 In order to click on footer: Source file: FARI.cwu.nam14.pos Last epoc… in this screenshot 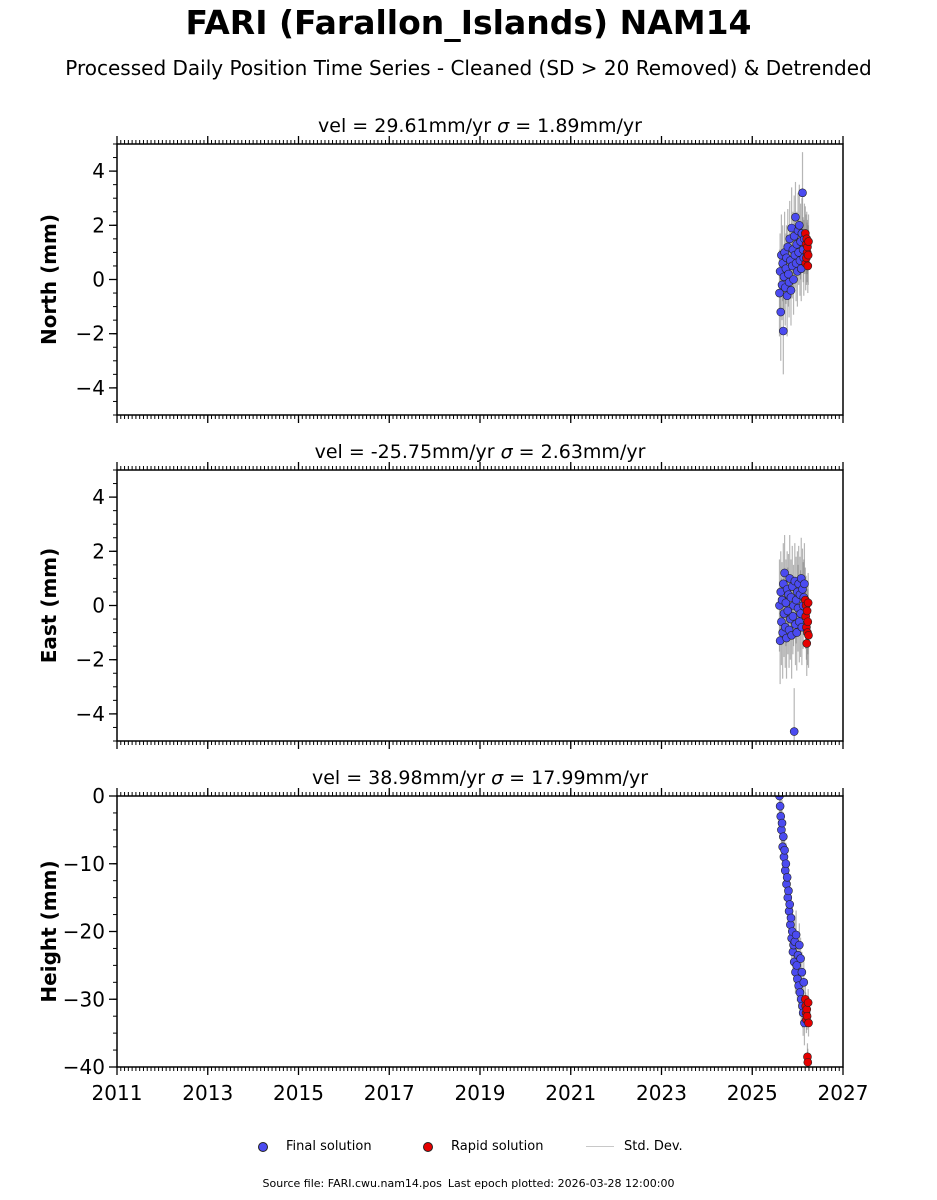, I will do `click(468, 1183)`.